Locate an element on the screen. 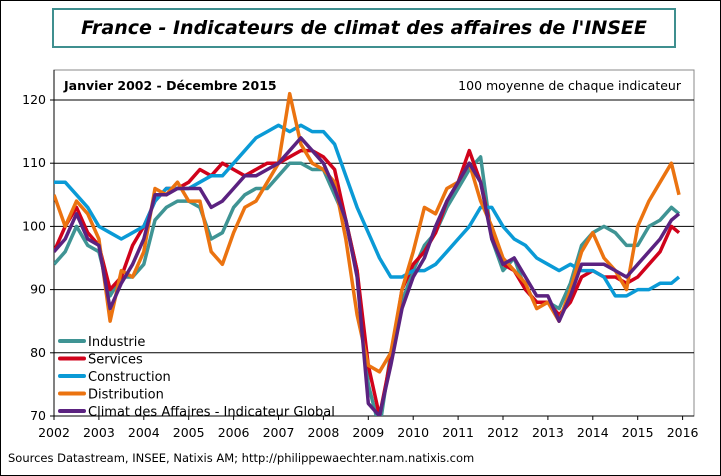  legend-label: Industrie is located at coordinates (116, 342).